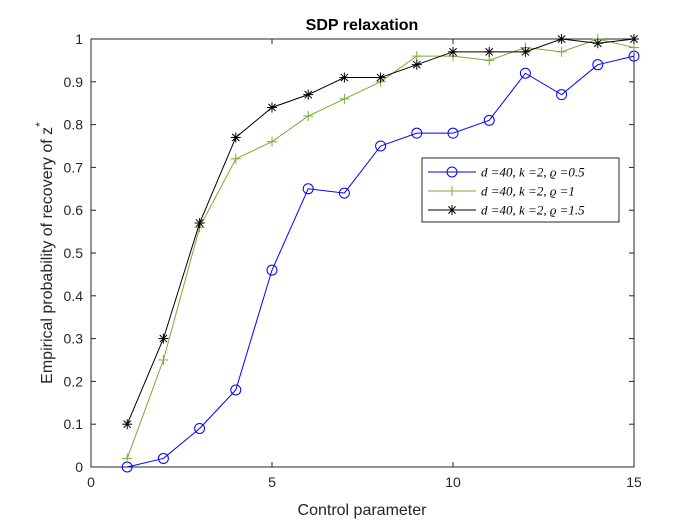  I want to click on x-axis-label: Control parameter, so click(363, 510).